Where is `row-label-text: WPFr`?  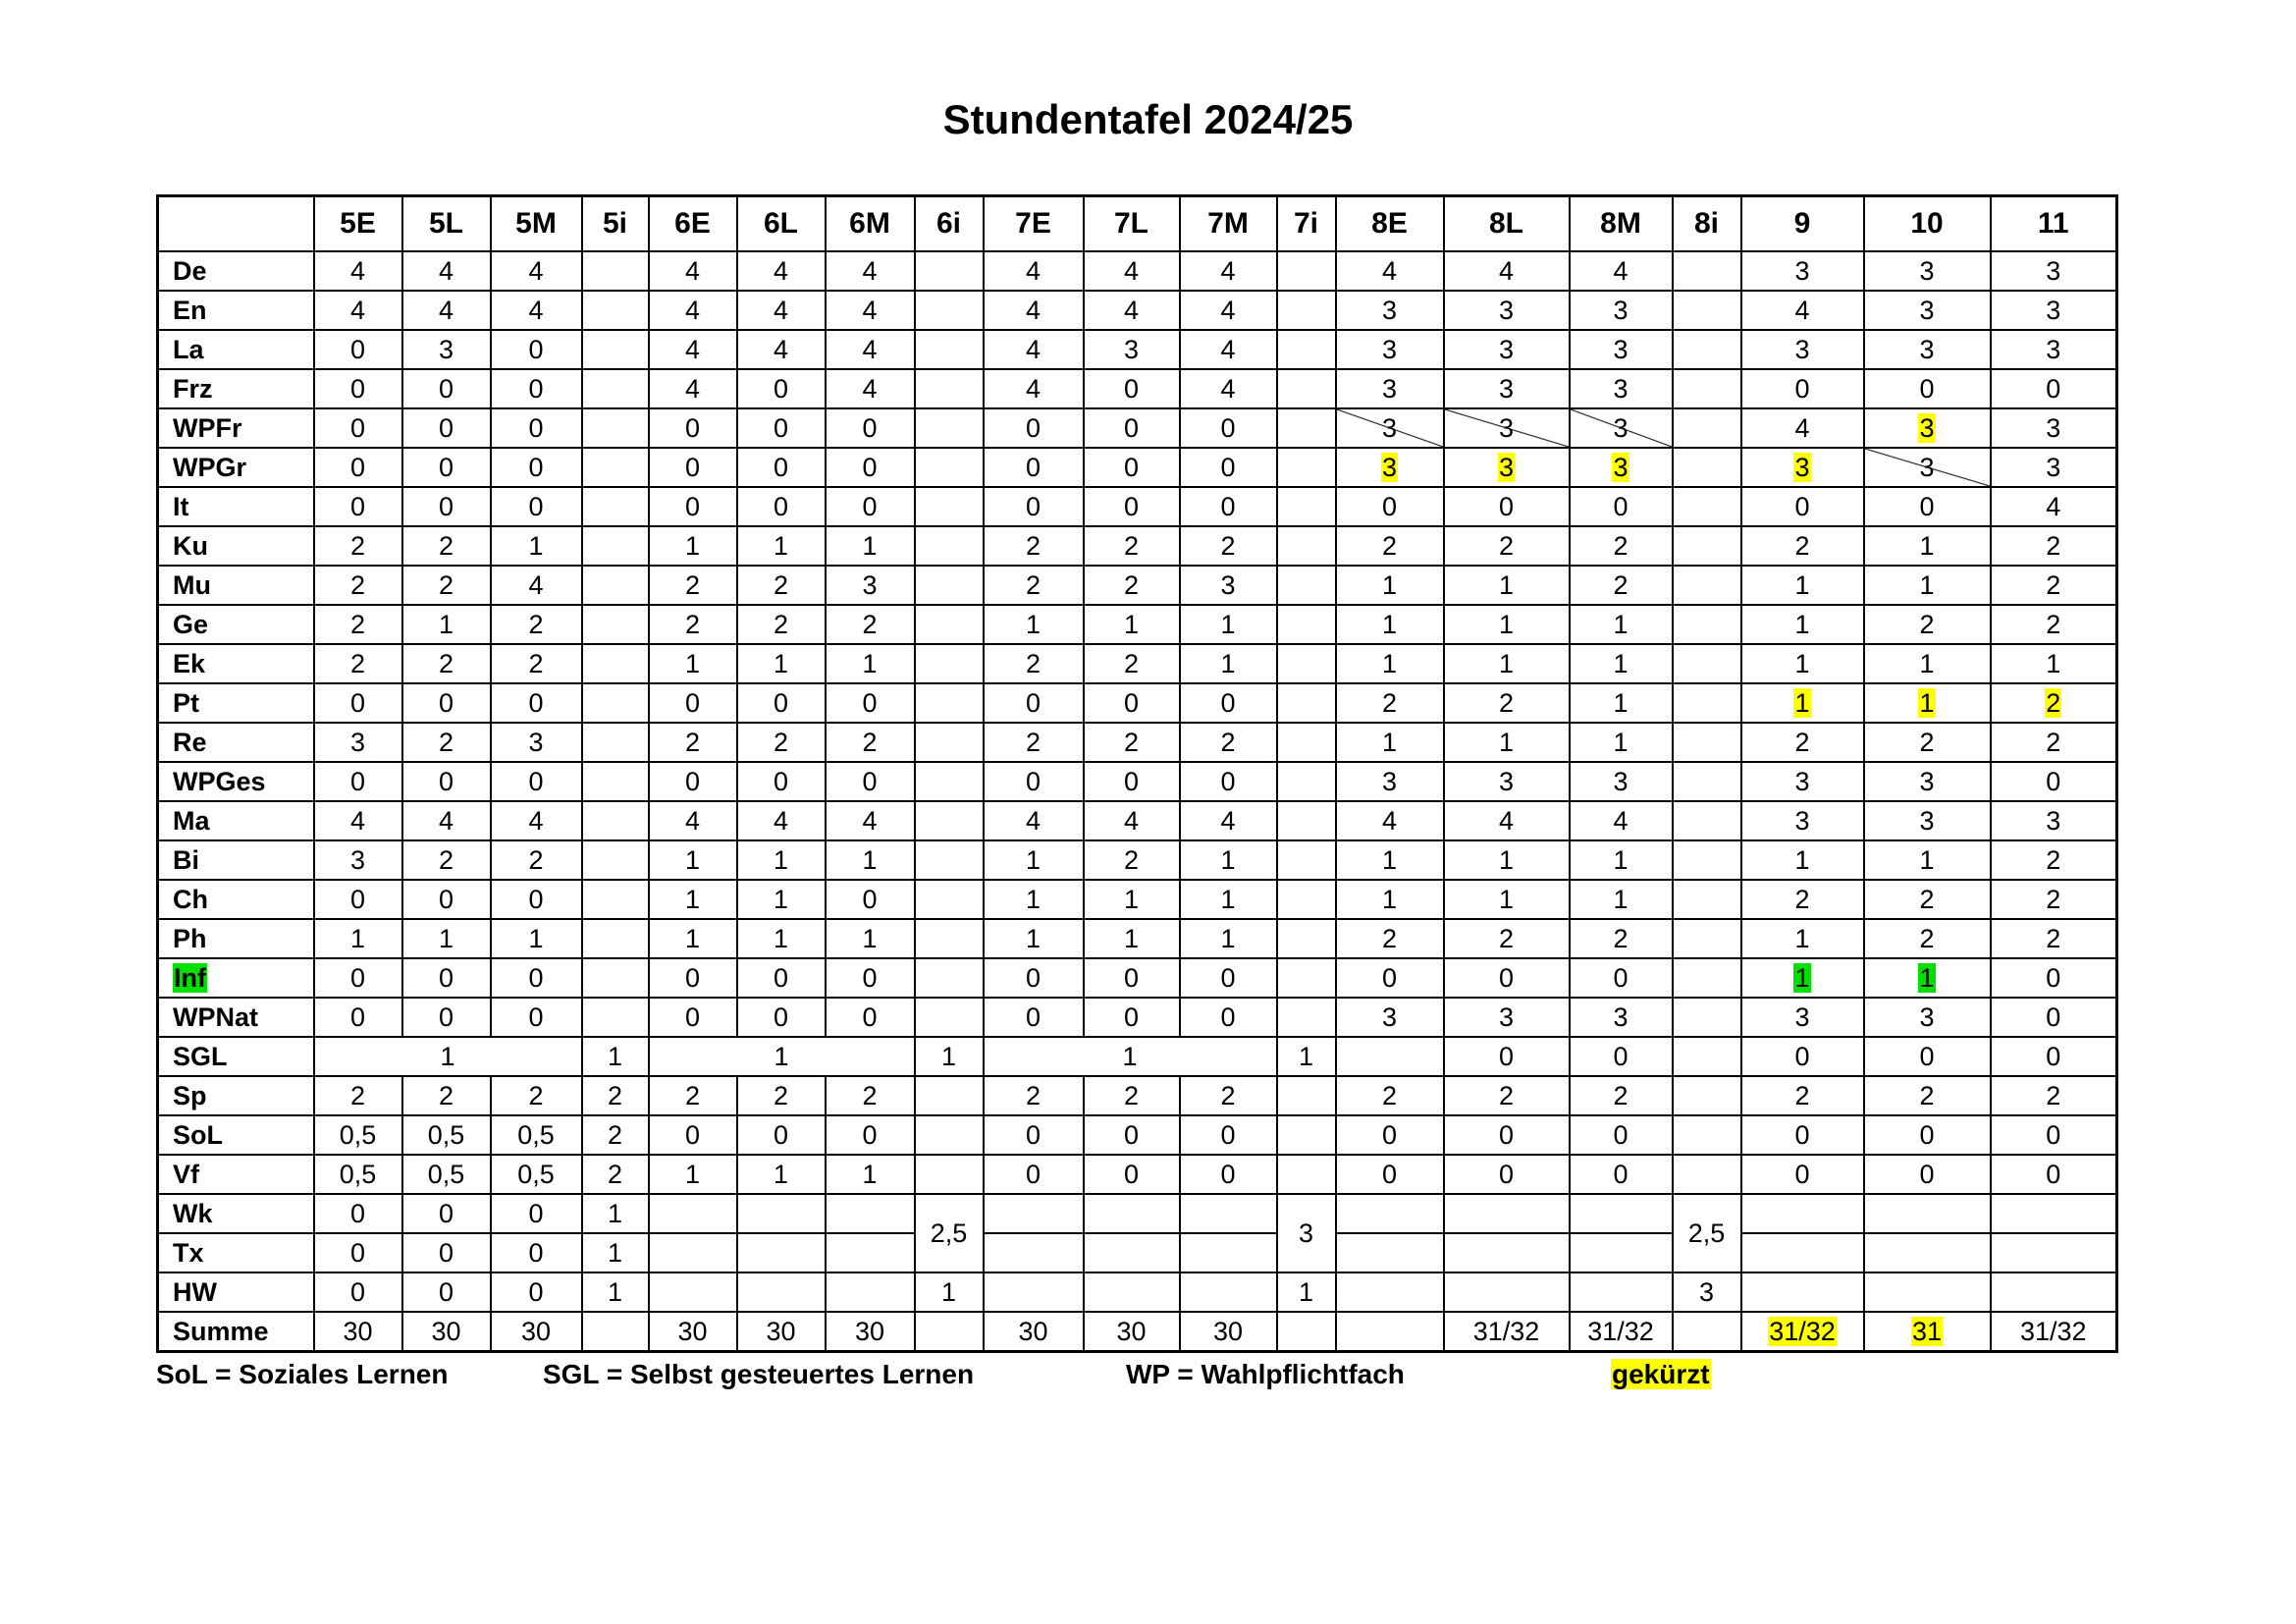 row-label-text: WPFr is located at coordinates (207, 427).